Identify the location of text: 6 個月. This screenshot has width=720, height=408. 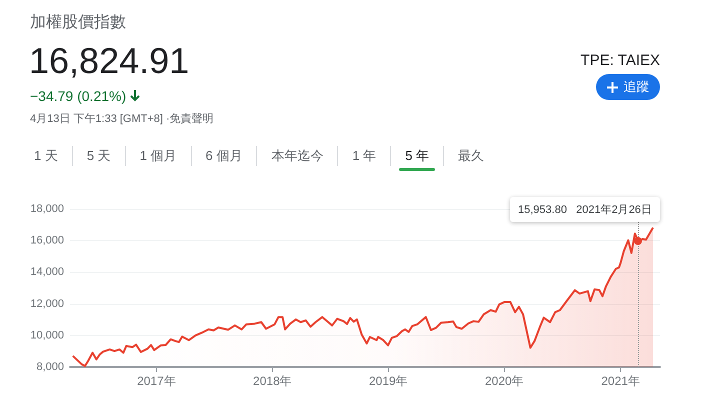
(225, 156).